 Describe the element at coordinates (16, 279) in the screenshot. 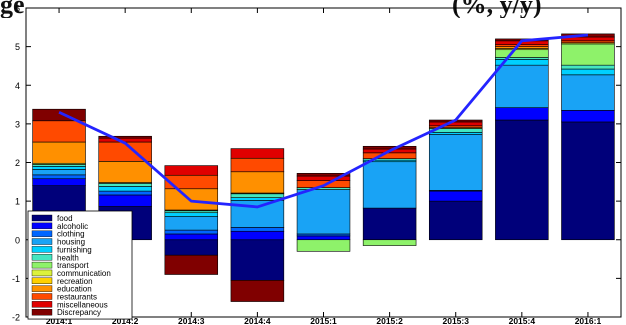

I see `y-tick-label: -1` at that location.